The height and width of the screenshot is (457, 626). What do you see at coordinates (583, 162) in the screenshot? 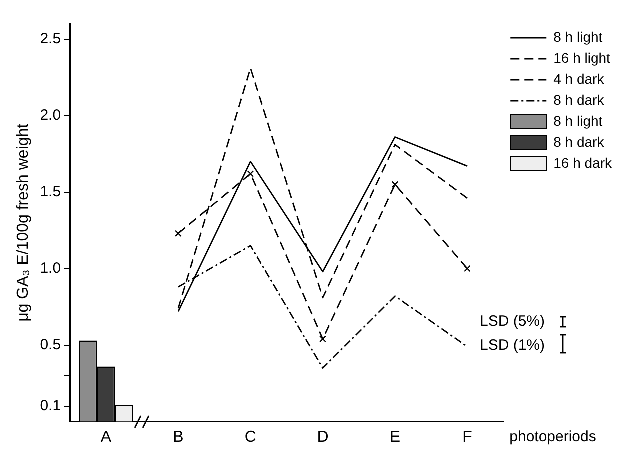
I see `legend-label: 16 h dark` at bounding box center [583, 162].